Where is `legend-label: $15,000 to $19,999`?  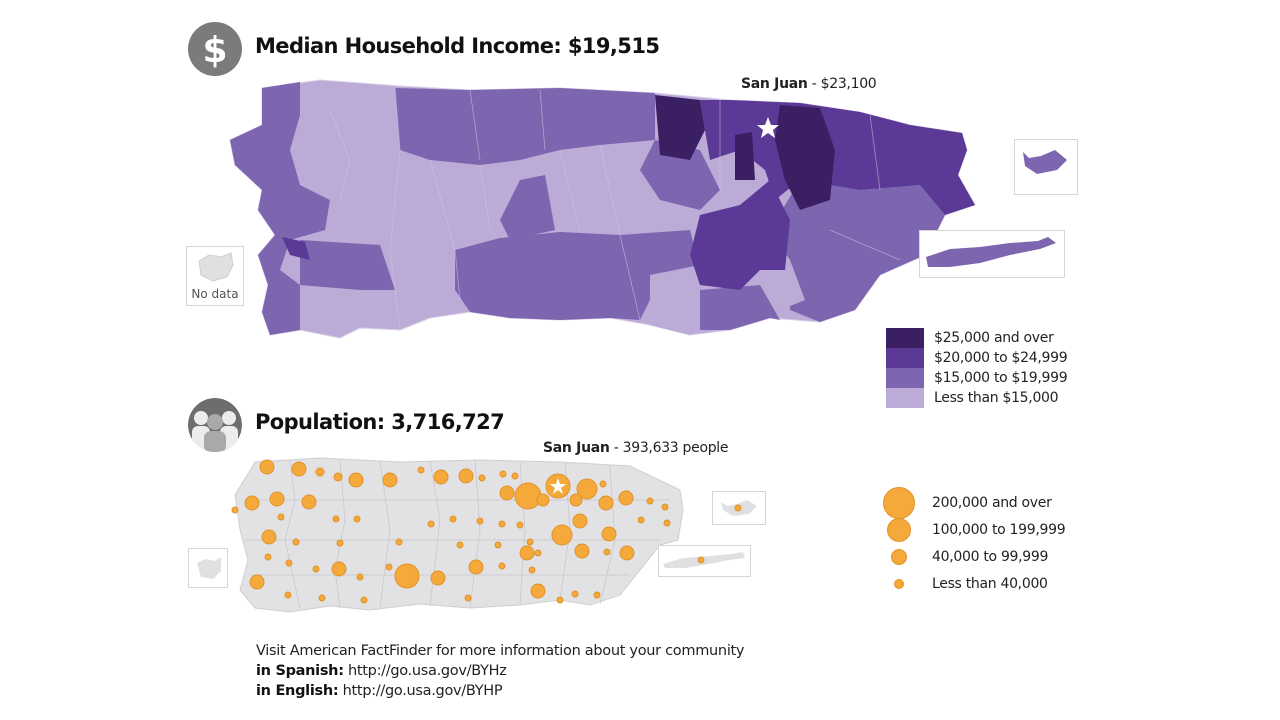 legend-label: $15,000 to $19,999 is located at coordinates (1001, 378).